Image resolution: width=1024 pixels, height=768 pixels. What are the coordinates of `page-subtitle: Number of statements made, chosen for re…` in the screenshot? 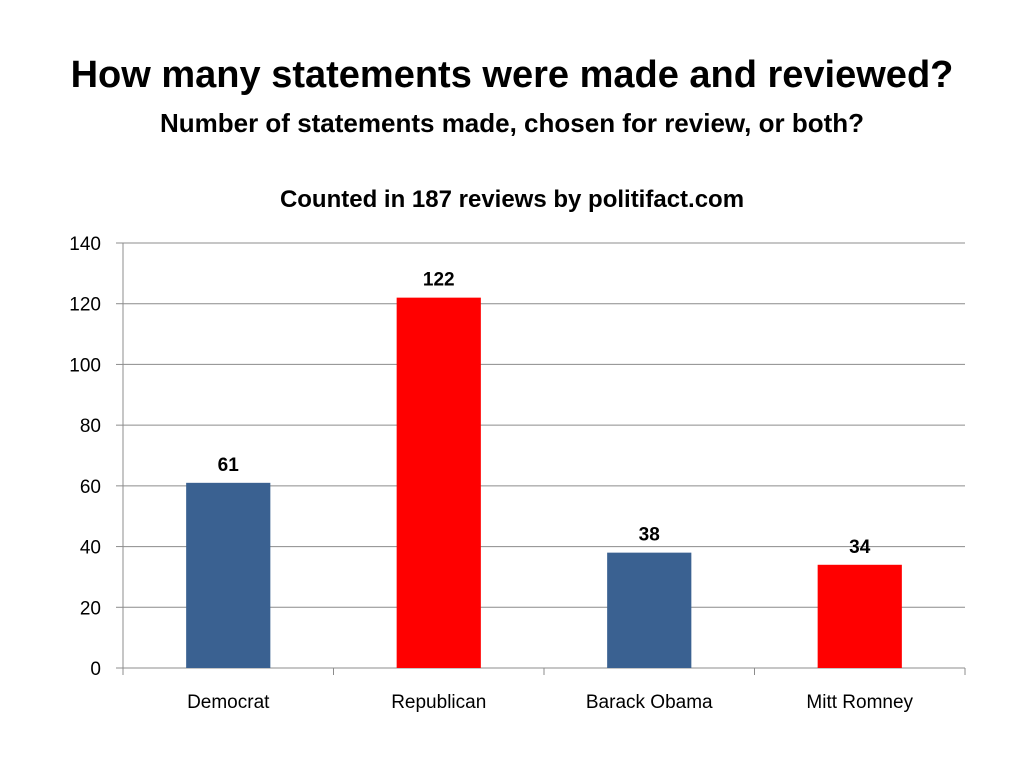 It's located at (512, 123).